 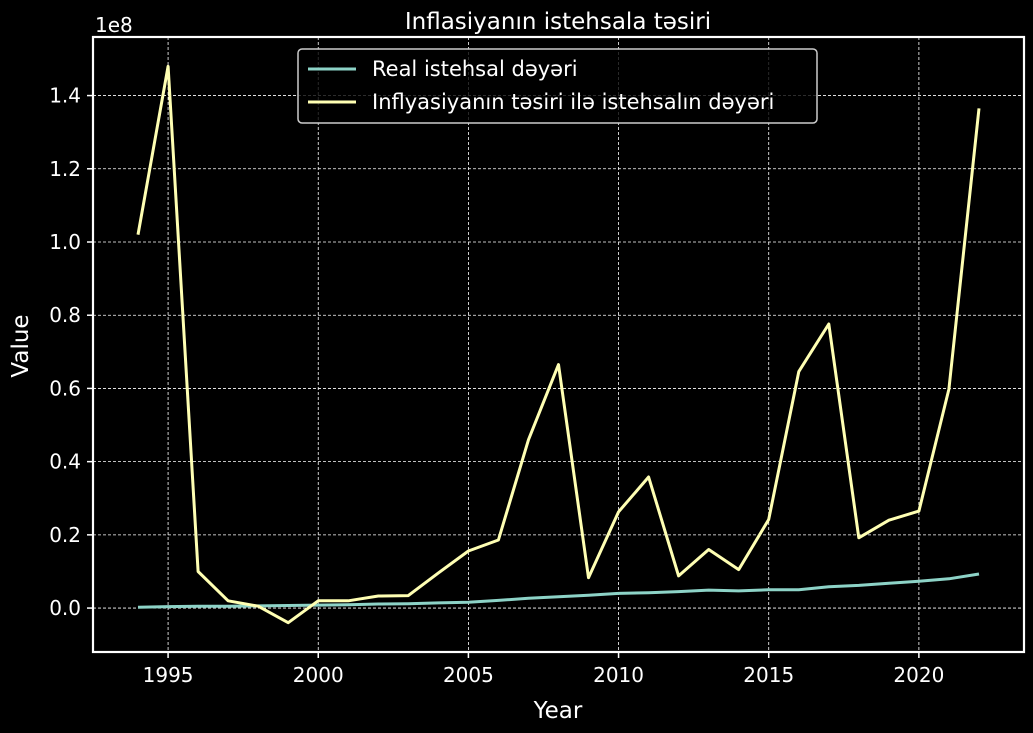 I want to click on x-tick-label-2010: 2010, so click(x=618, y=675).